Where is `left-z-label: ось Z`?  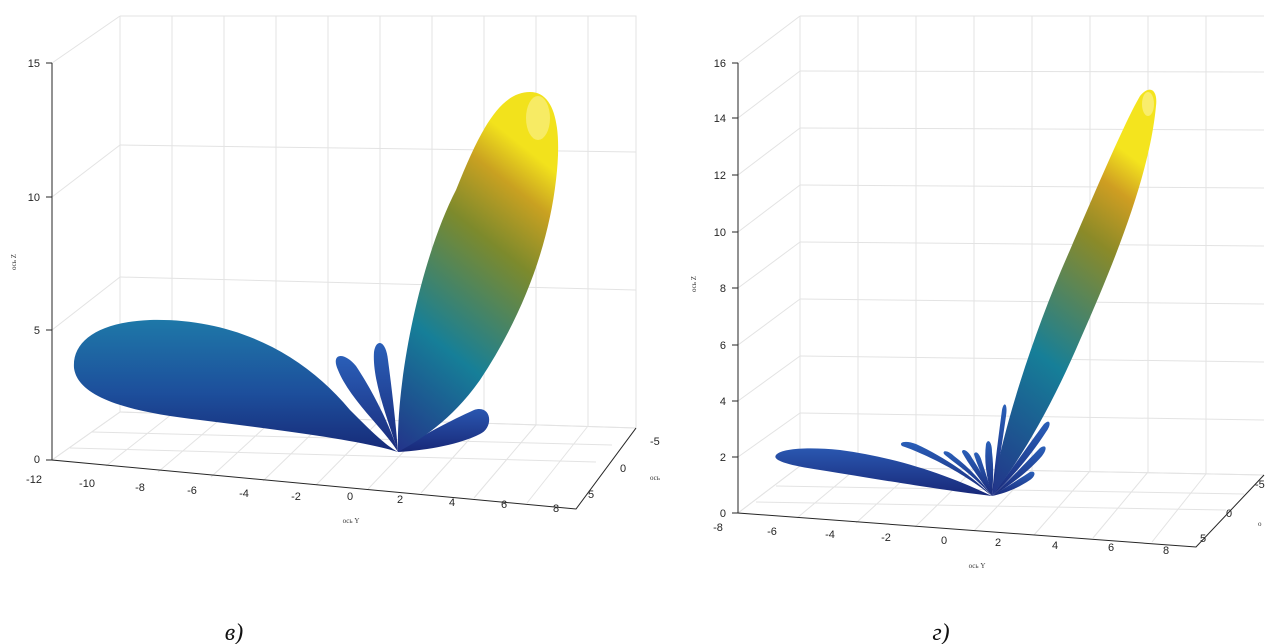
left-z-label: ось Z is located at coordinates (14, 262).